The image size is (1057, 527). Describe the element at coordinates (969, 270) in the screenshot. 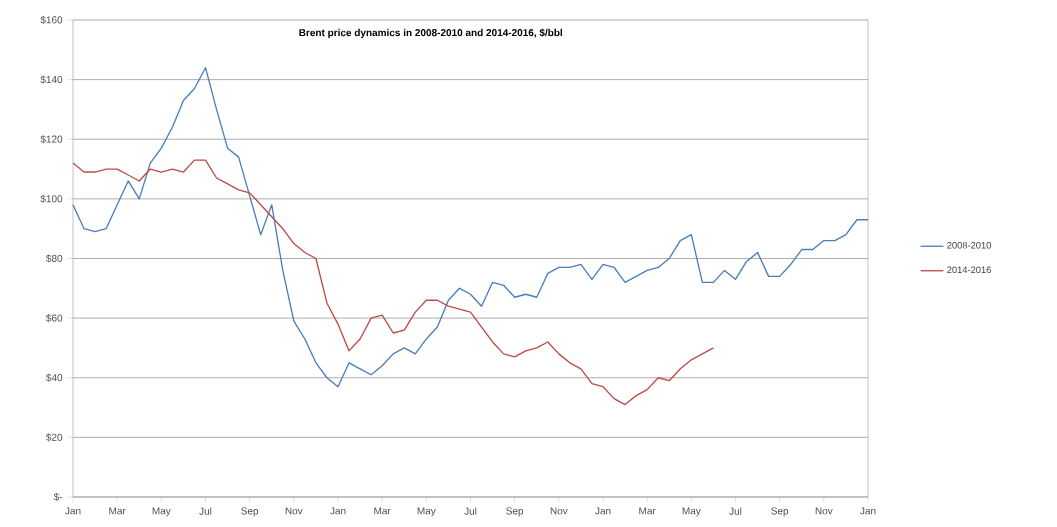

I see `legend-label: 2014-2016` at that location.